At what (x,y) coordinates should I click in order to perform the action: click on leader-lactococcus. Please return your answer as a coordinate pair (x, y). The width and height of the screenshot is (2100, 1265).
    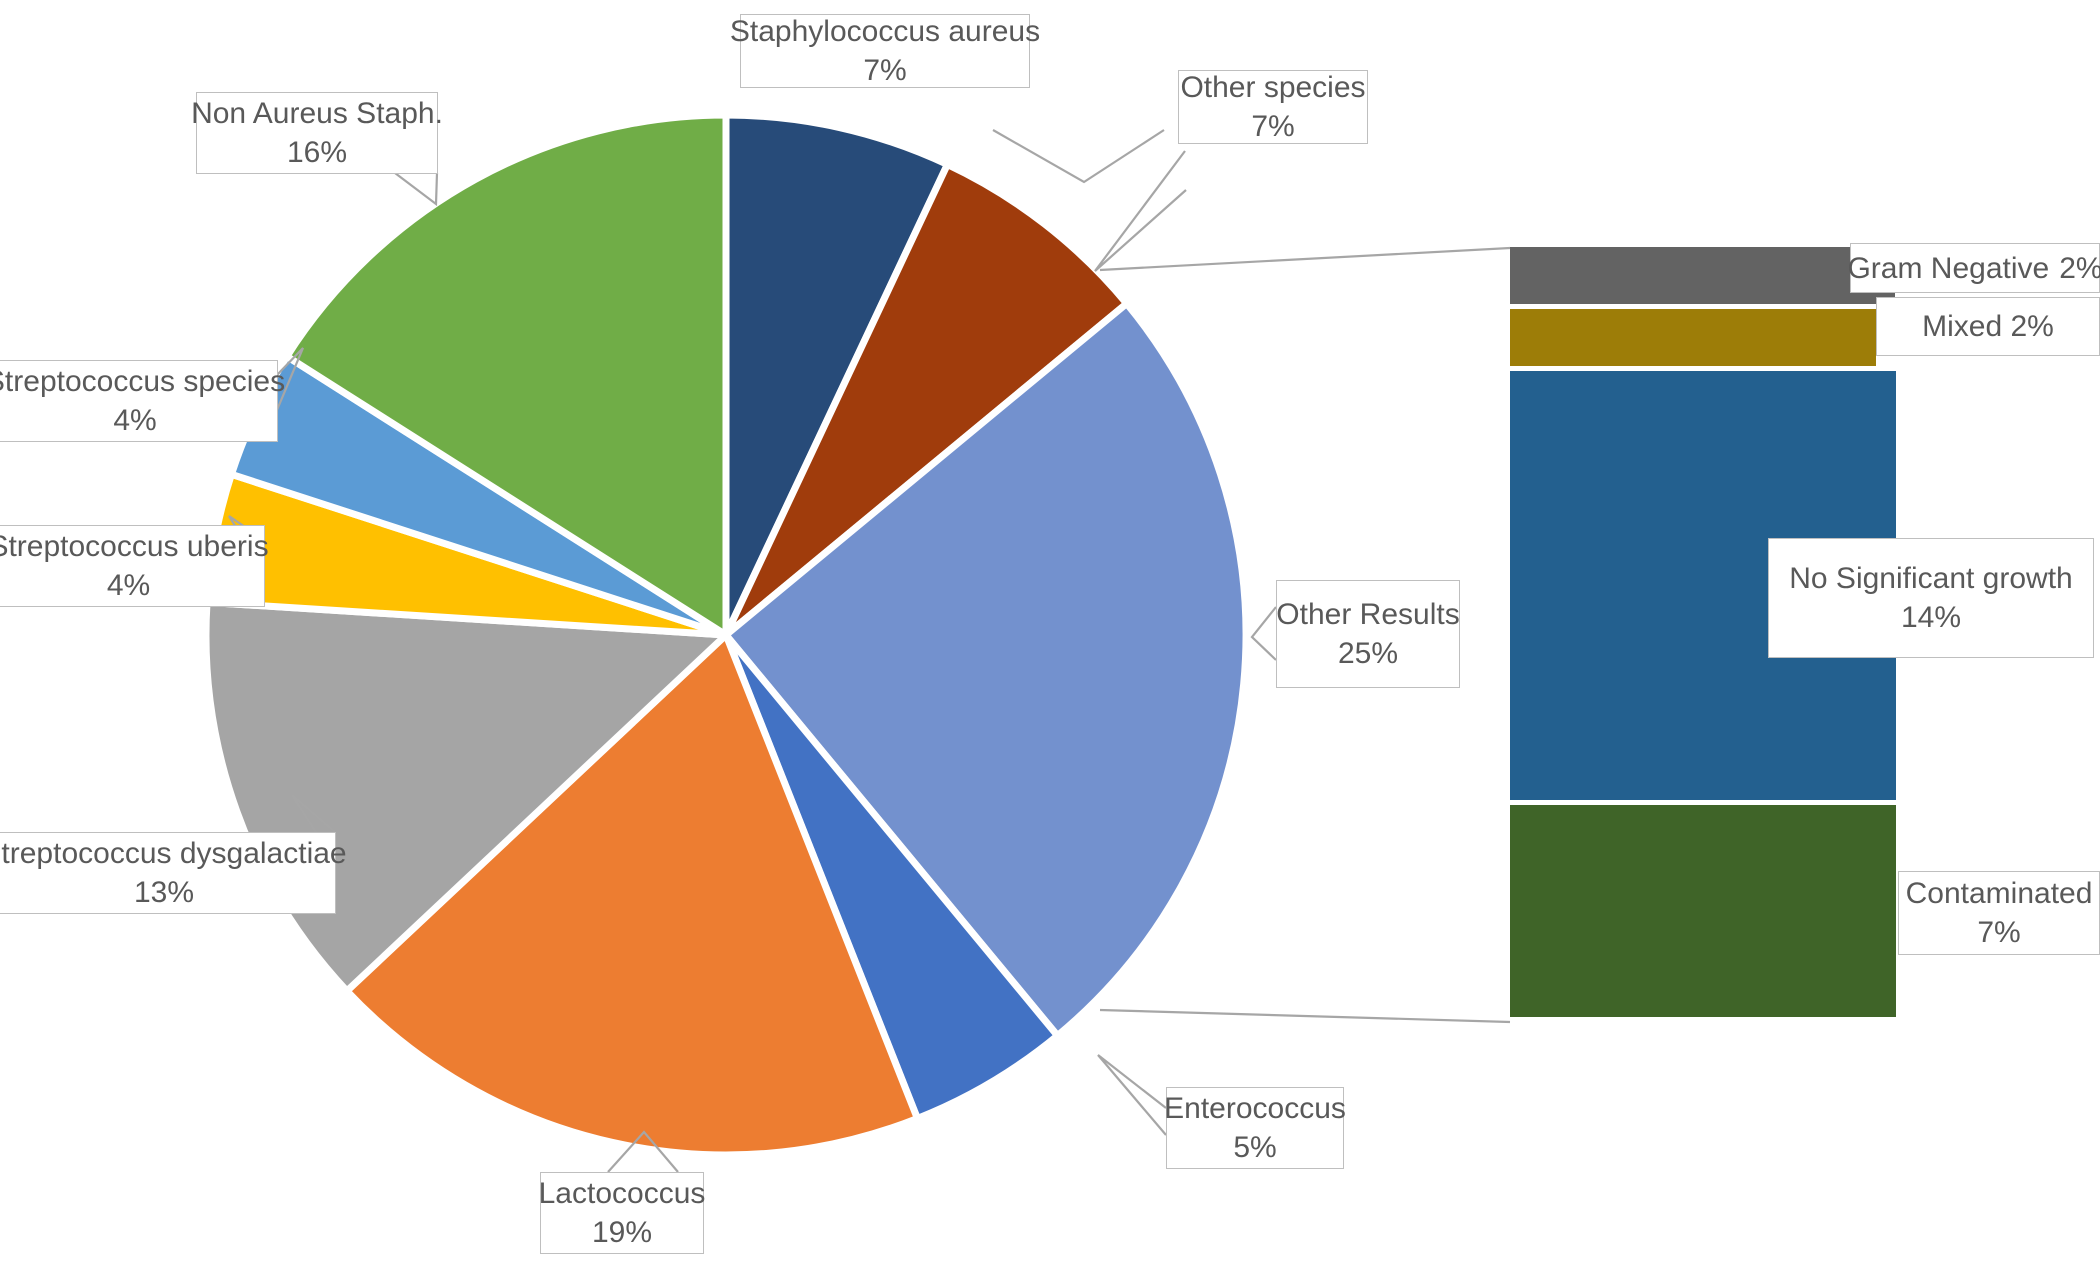
    Looking at the image, I should click on (643, 1151).